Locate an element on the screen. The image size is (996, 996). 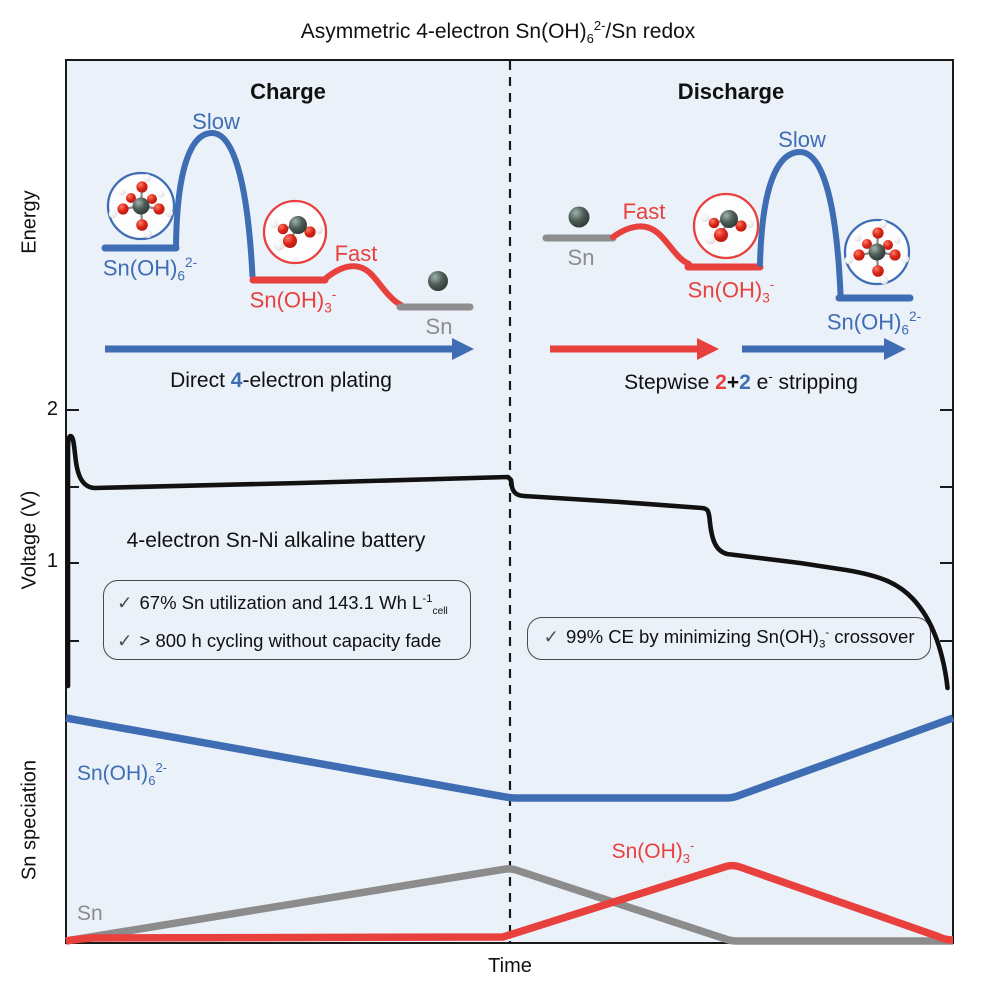
charge-snoh3-label: Sn(OH)3- is located at coordinates (293, 301).